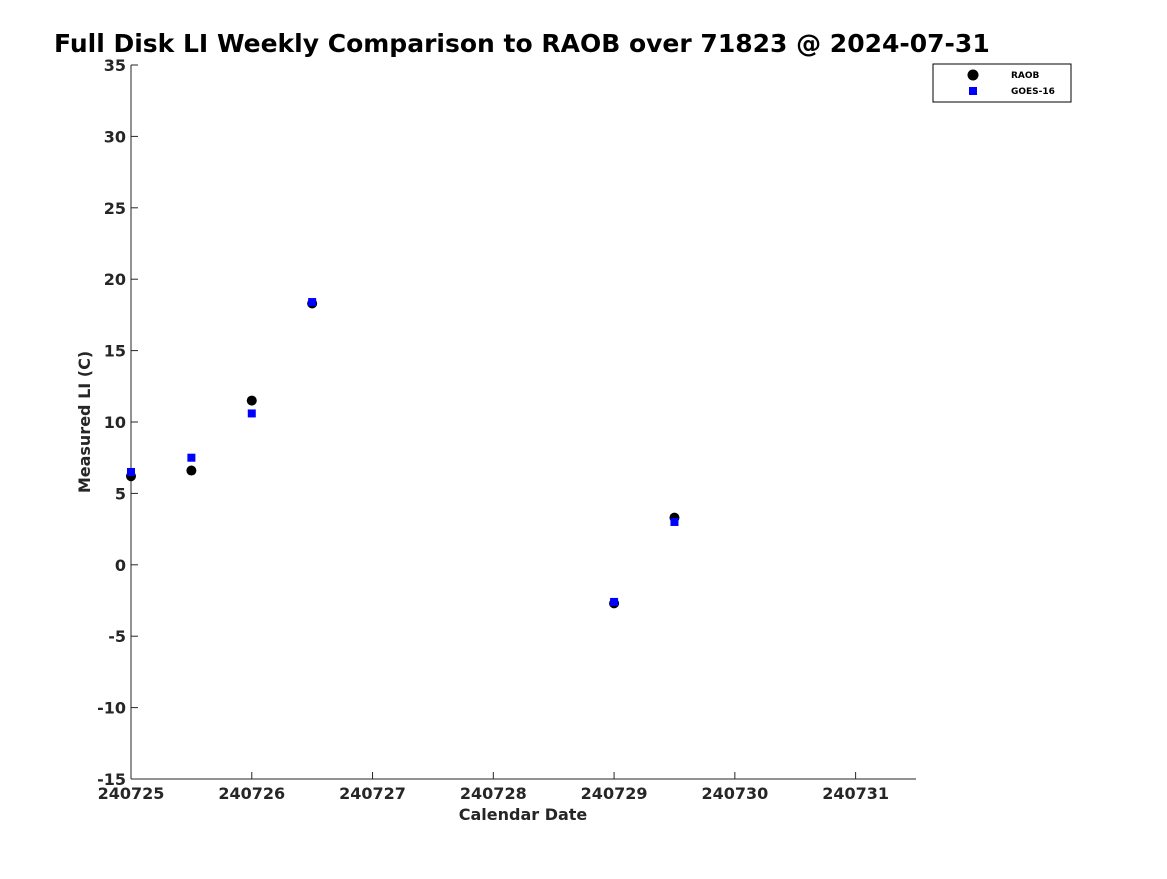  I want to click on y-ticks: -15 -10 -5 0 5 10 15 20 25 30 35, so click(117, 422).